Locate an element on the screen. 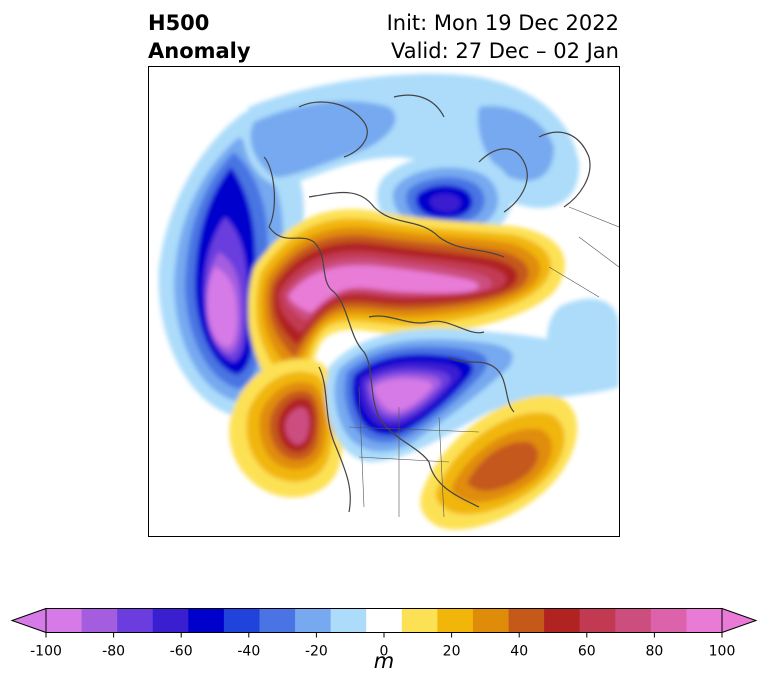 Image resolution: width=768 pixels, height=686 pixels. colorbar-tick-label: -60 is located at coordinates (181, 652).